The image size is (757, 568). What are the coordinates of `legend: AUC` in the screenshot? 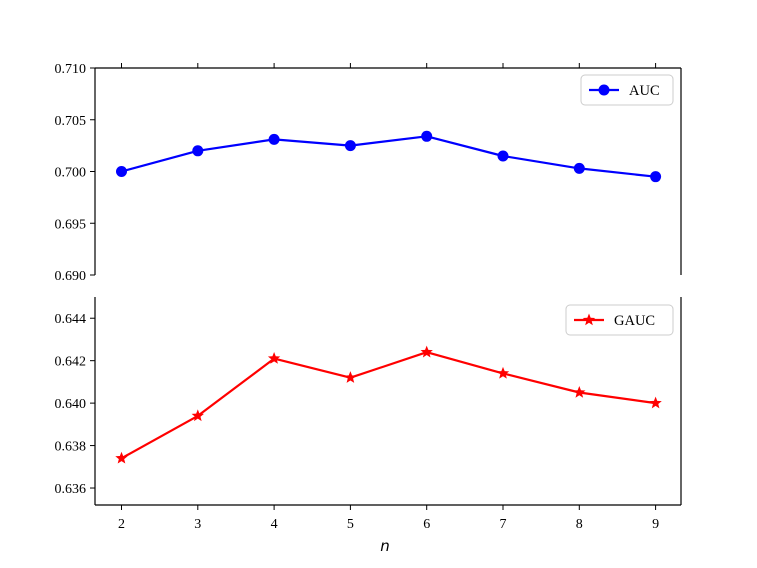 It's located at (627, 90).